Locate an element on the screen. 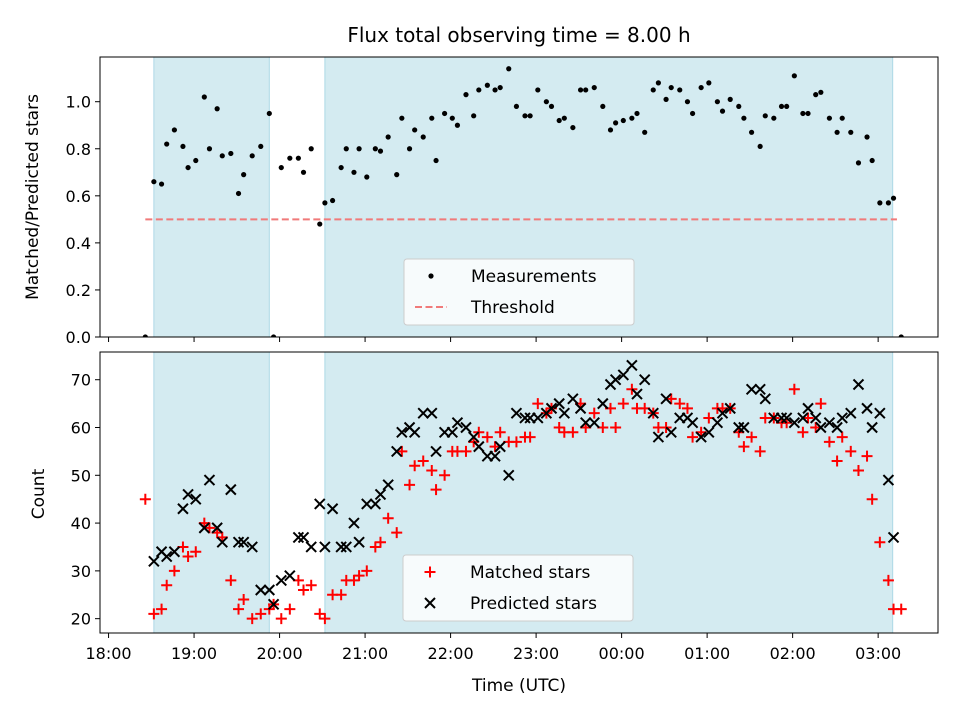 The width and height of the screenshot is (960, 720). legend-entry-measurements: Measurements is located at coordinates (512, 277).